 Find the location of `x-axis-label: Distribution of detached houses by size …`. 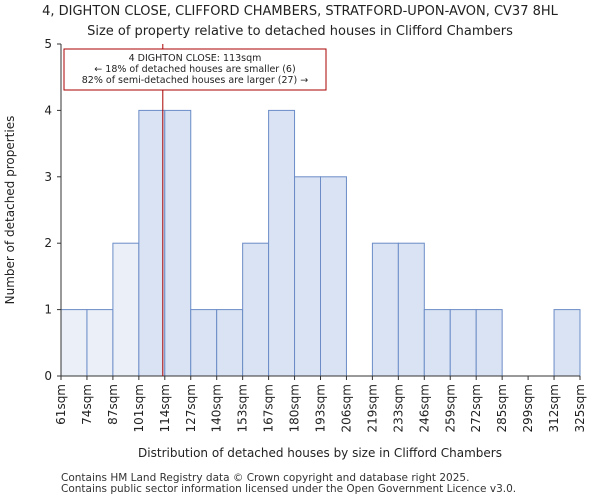

x-axis-label: Distribution of detached houses by size … is located at coordinates (320, 453).